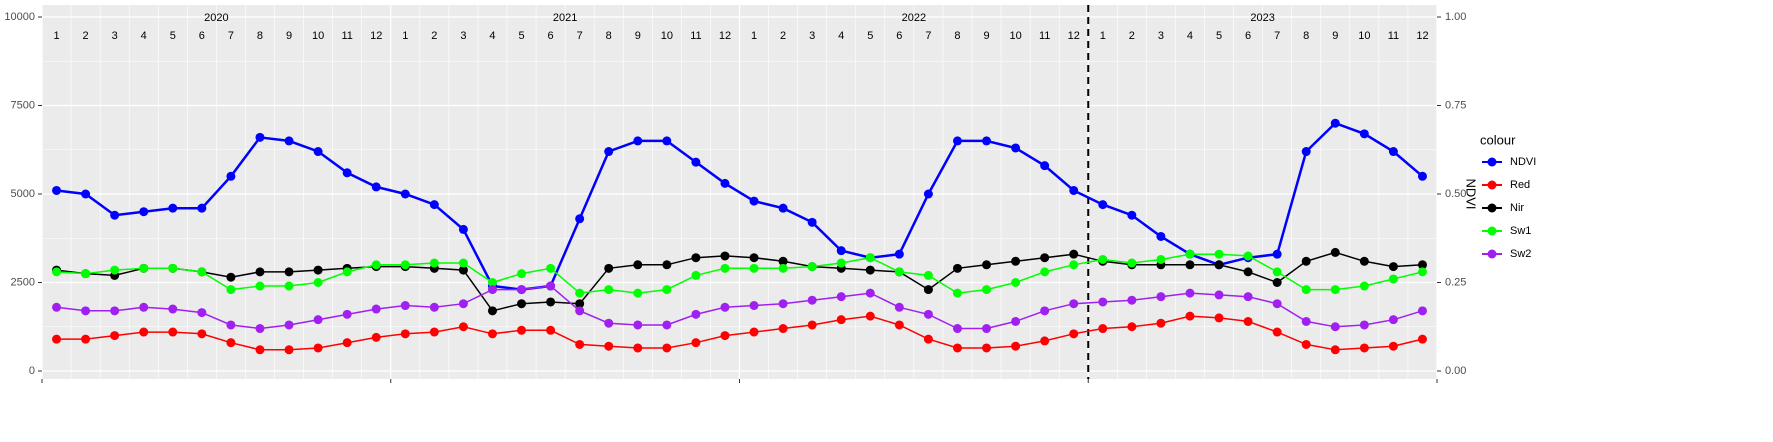  Describe the element at coordinates (492, 36) in the screenshot. I see `month-label: 4` at that location.